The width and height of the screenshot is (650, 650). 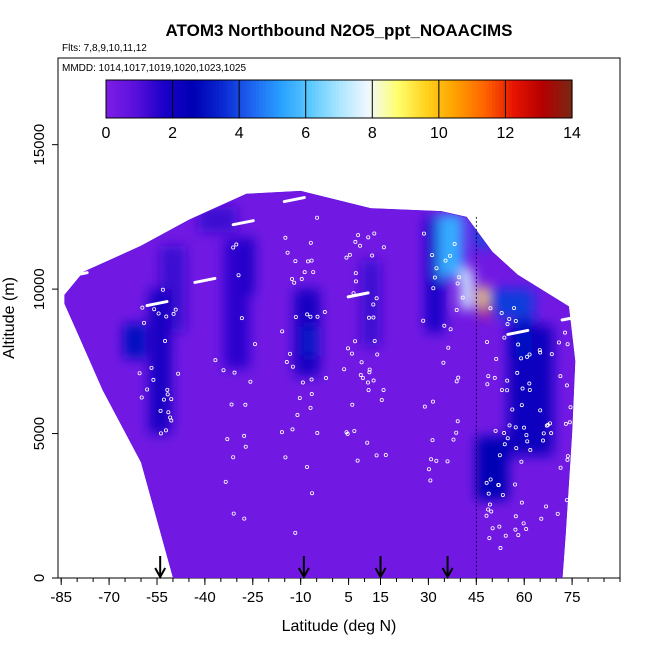 I want to click on x-axis-title: Latitude (deg N), so click(x=339, y=626).